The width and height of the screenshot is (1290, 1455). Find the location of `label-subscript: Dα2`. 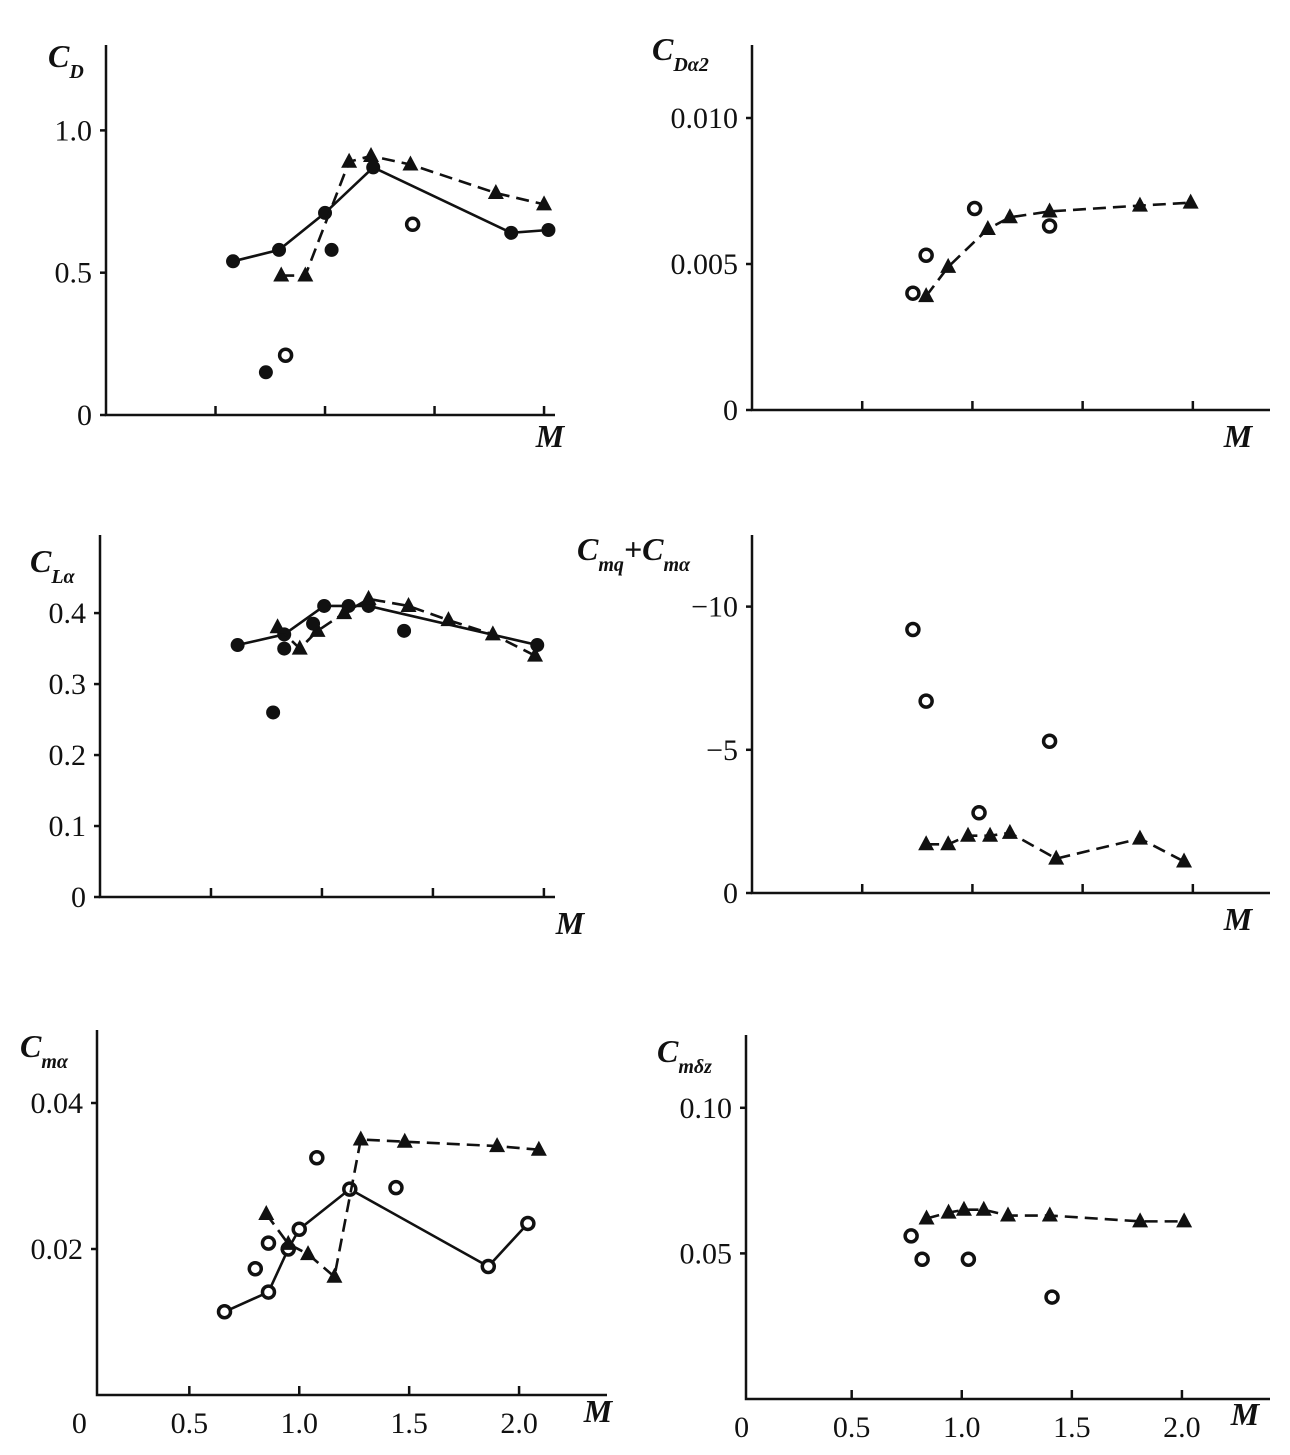

label-subscript: Dα2 is located at coordinates (690, 65).